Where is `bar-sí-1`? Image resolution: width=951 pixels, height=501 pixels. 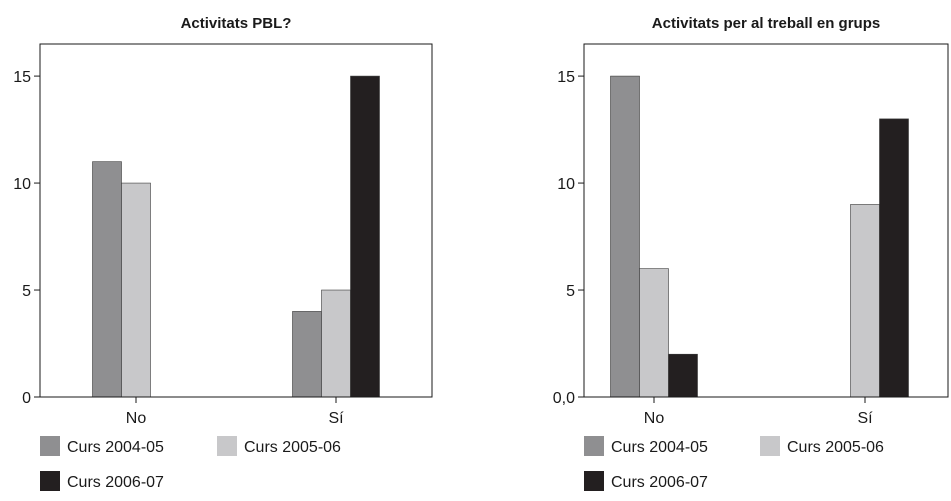 bar-sí-1 is located at coordinates (307, 354).